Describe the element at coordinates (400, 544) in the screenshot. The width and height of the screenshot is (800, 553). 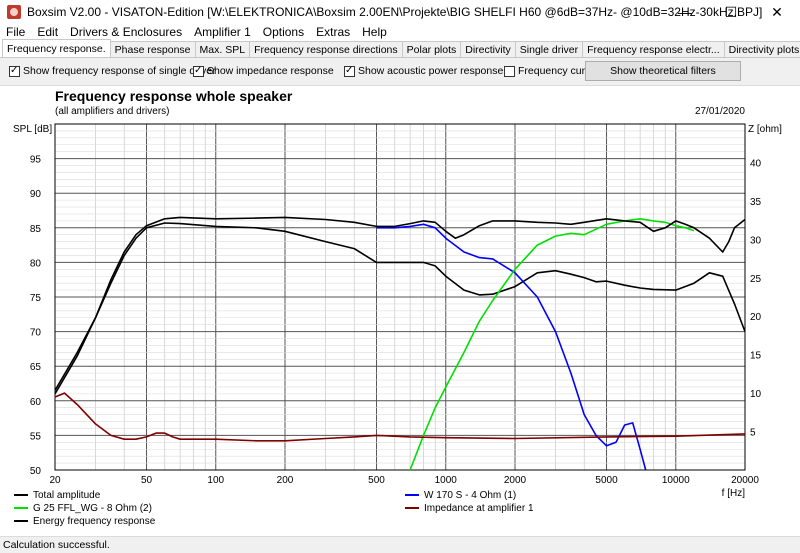
I see `status-bar: Calculation successful.` at that location.